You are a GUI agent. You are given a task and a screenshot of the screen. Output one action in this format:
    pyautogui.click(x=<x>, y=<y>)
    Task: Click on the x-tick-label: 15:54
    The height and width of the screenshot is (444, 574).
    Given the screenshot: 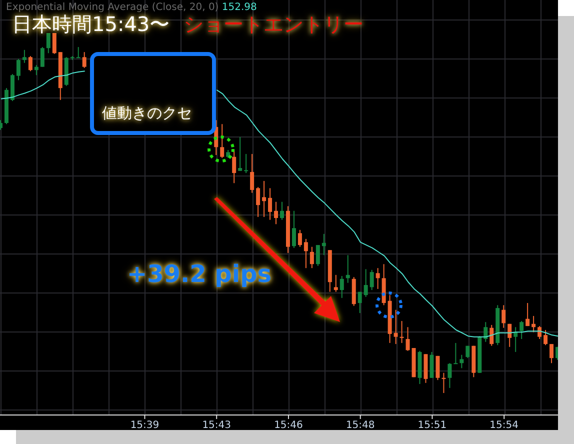 What is the action you would take?
    pyautogui.click(x=504, y=426)
    